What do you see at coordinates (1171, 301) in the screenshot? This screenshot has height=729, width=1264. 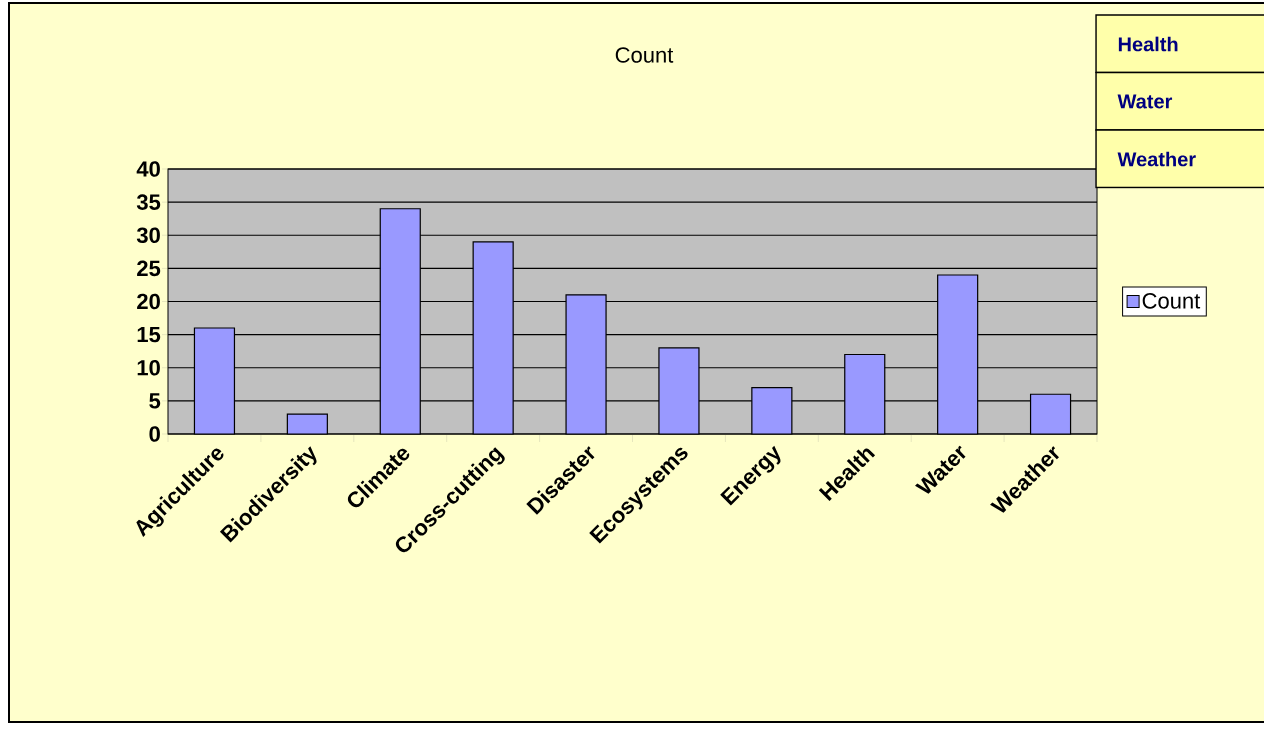 I see `legend-label: Count` at bounding box center [1171, 301].